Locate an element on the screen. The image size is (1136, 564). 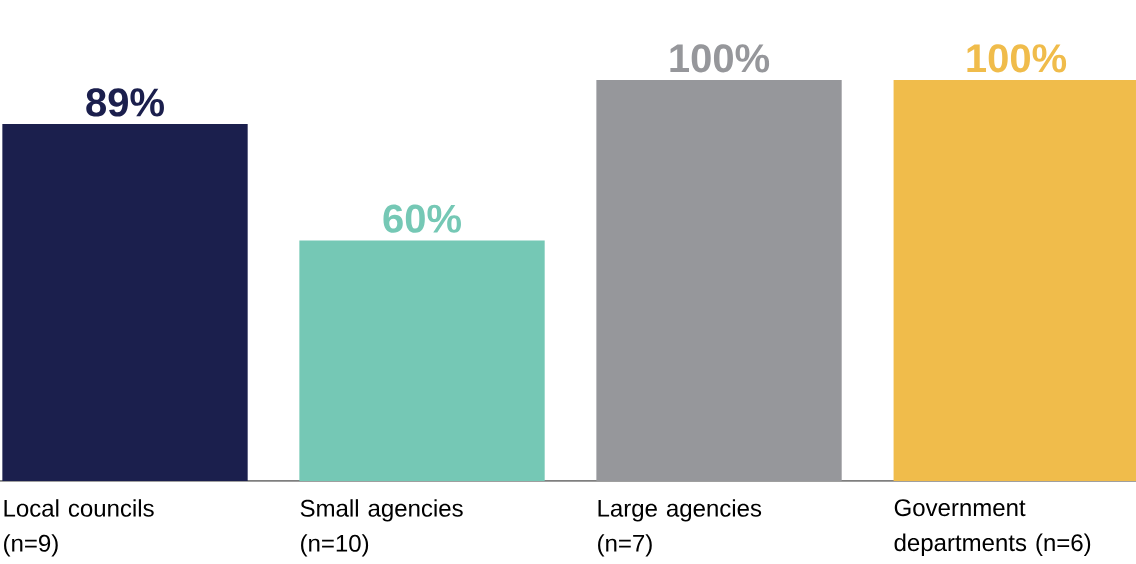
x-tick-label: Large agencies (n=7) is located at coordinates (680, 528).